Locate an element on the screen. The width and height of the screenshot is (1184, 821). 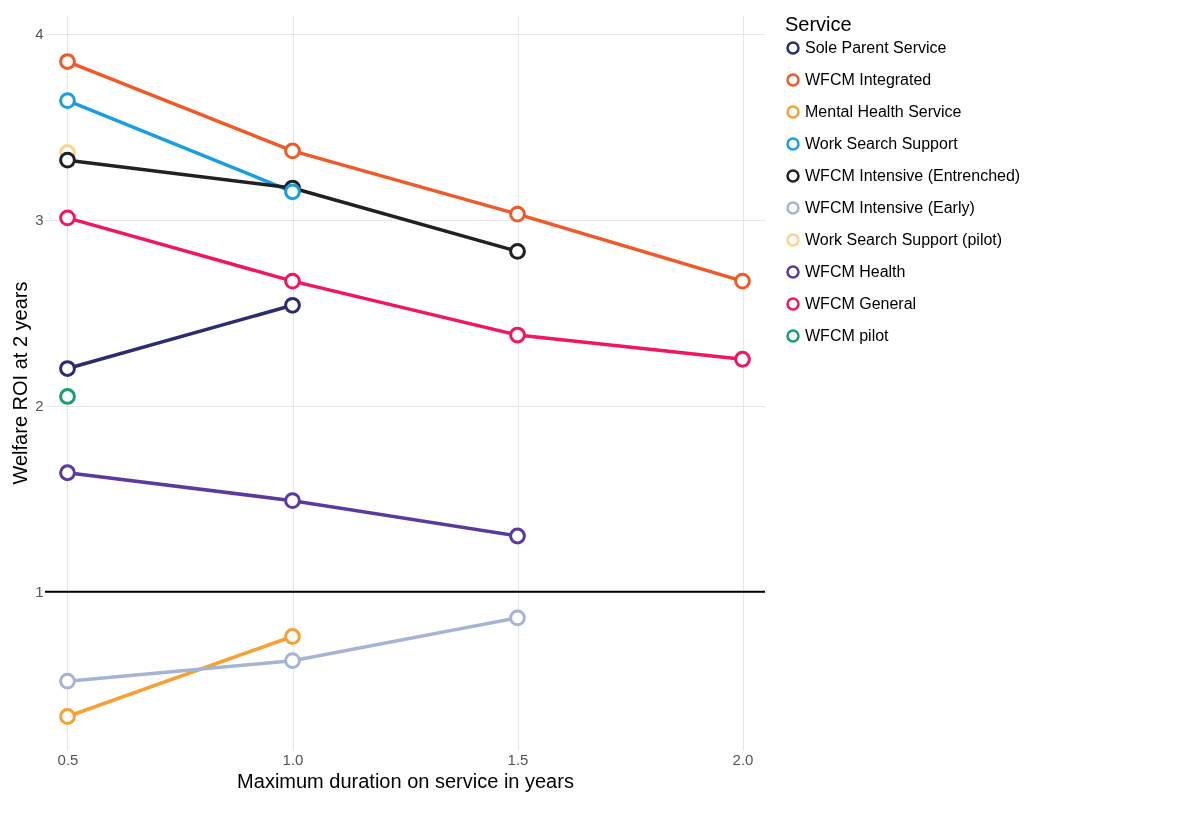
legend-label: WFCM Intensive (Early) is located at coordinates (890, 207).